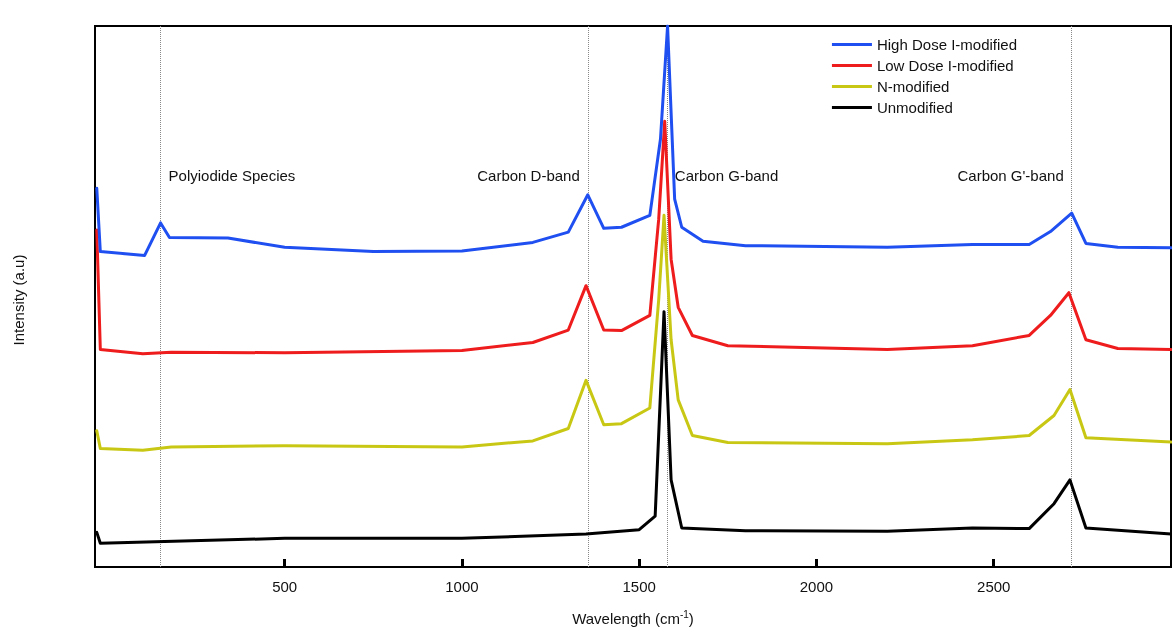  What do you see at coordinates (726, 175) in the screenshot?
I see `ref-line-label: Carbon G-band` at bounding box center [726, 175].